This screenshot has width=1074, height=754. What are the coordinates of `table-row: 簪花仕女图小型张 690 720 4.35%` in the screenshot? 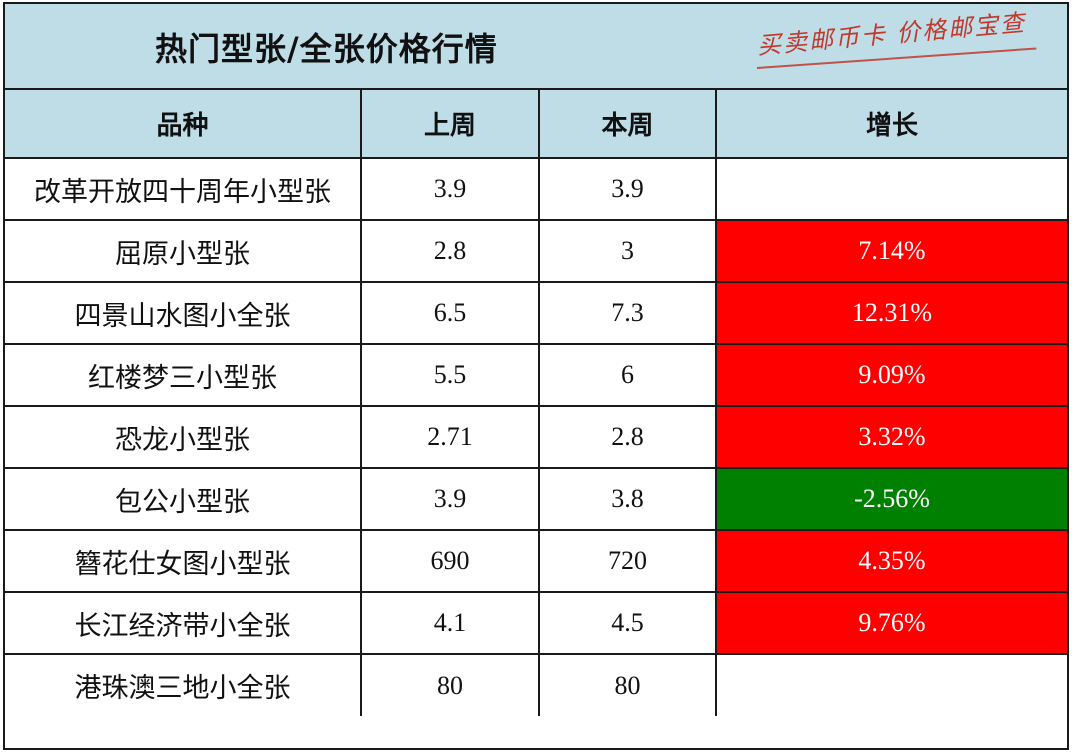 It's located at (536, 561).